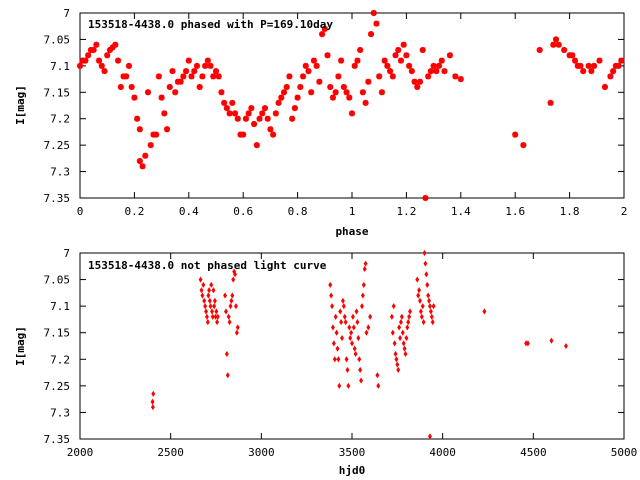 This screenshot has width=640, height=480. Describe the element at coordinates (57, 386) in the screenshot. I see `y-tick-label: 7.25` at that location.